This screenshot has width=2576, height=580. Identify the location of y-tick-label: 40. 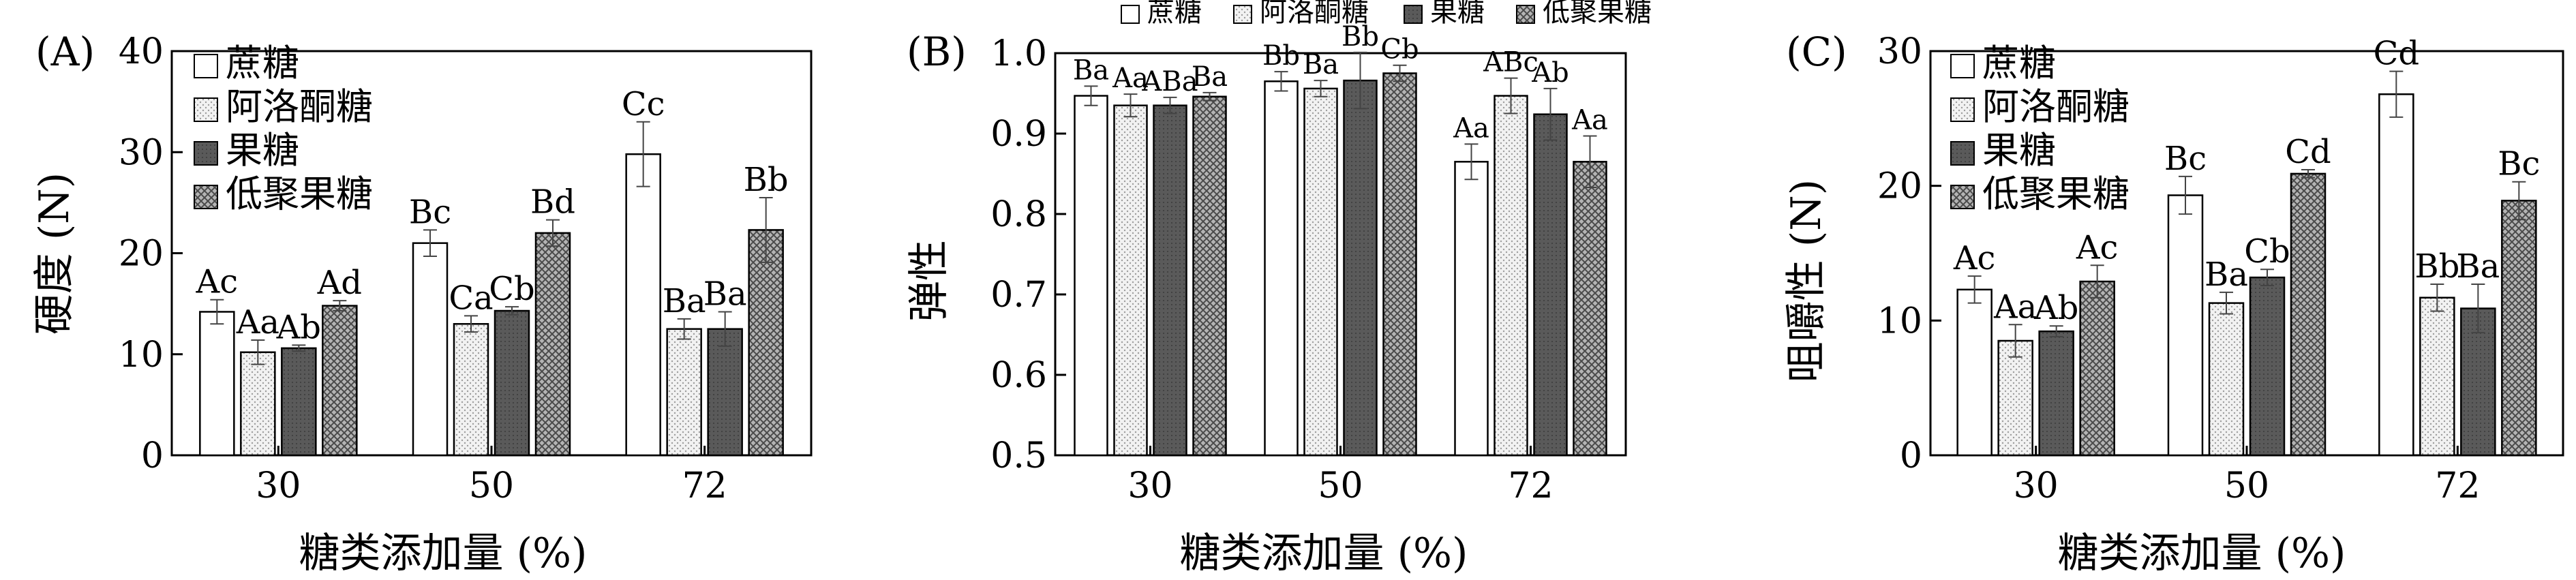
(141, 51).